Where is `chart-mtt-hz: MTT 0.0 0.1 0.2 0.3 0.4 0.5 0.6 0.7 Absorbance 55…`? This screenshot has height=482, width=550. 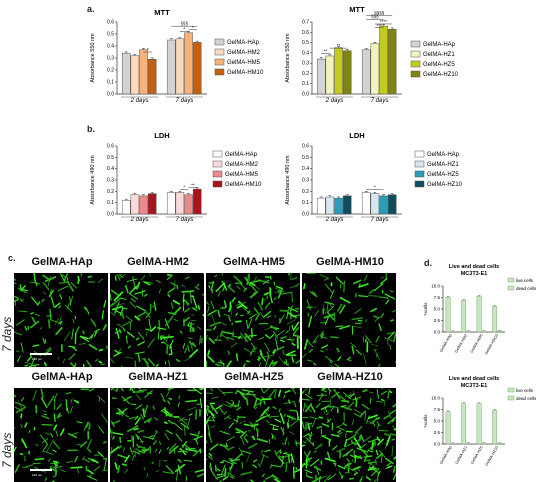
chart-mtt-hz: MTT 0.0 0.1 0.2 0.3 0.4 0.5 0.6 0.7 Absorbance 55… is located at coordinates (372, 54).